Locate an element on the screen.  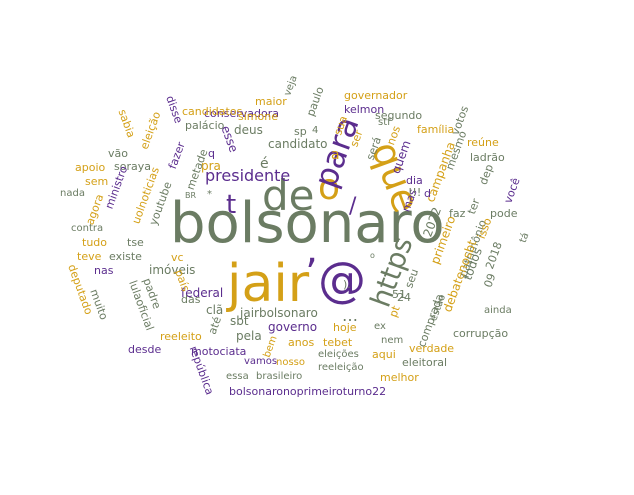
word-91: !!! is located at coordinates (415, 192).